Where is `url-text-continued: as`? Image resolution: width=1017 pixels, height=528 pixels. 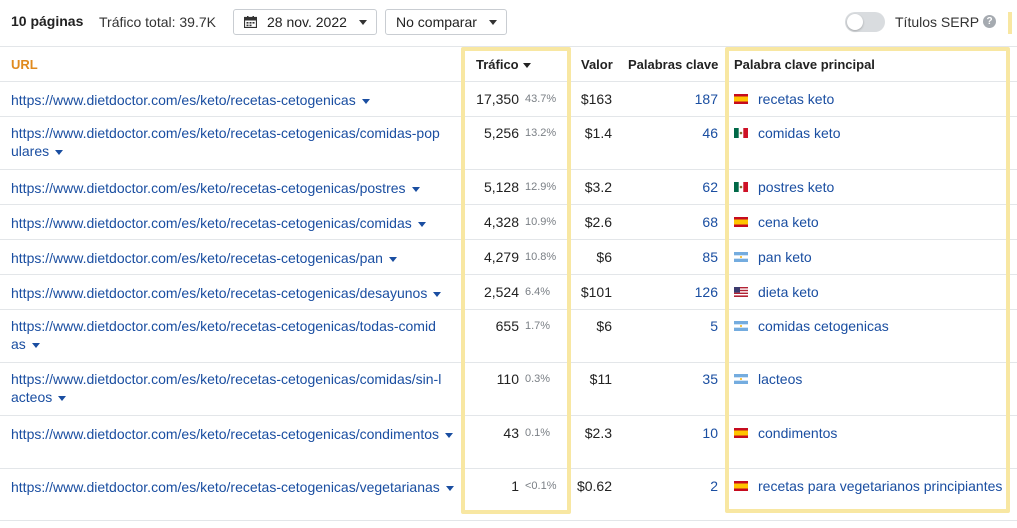 url-text-continued: as is located at coordinates (18, 344).